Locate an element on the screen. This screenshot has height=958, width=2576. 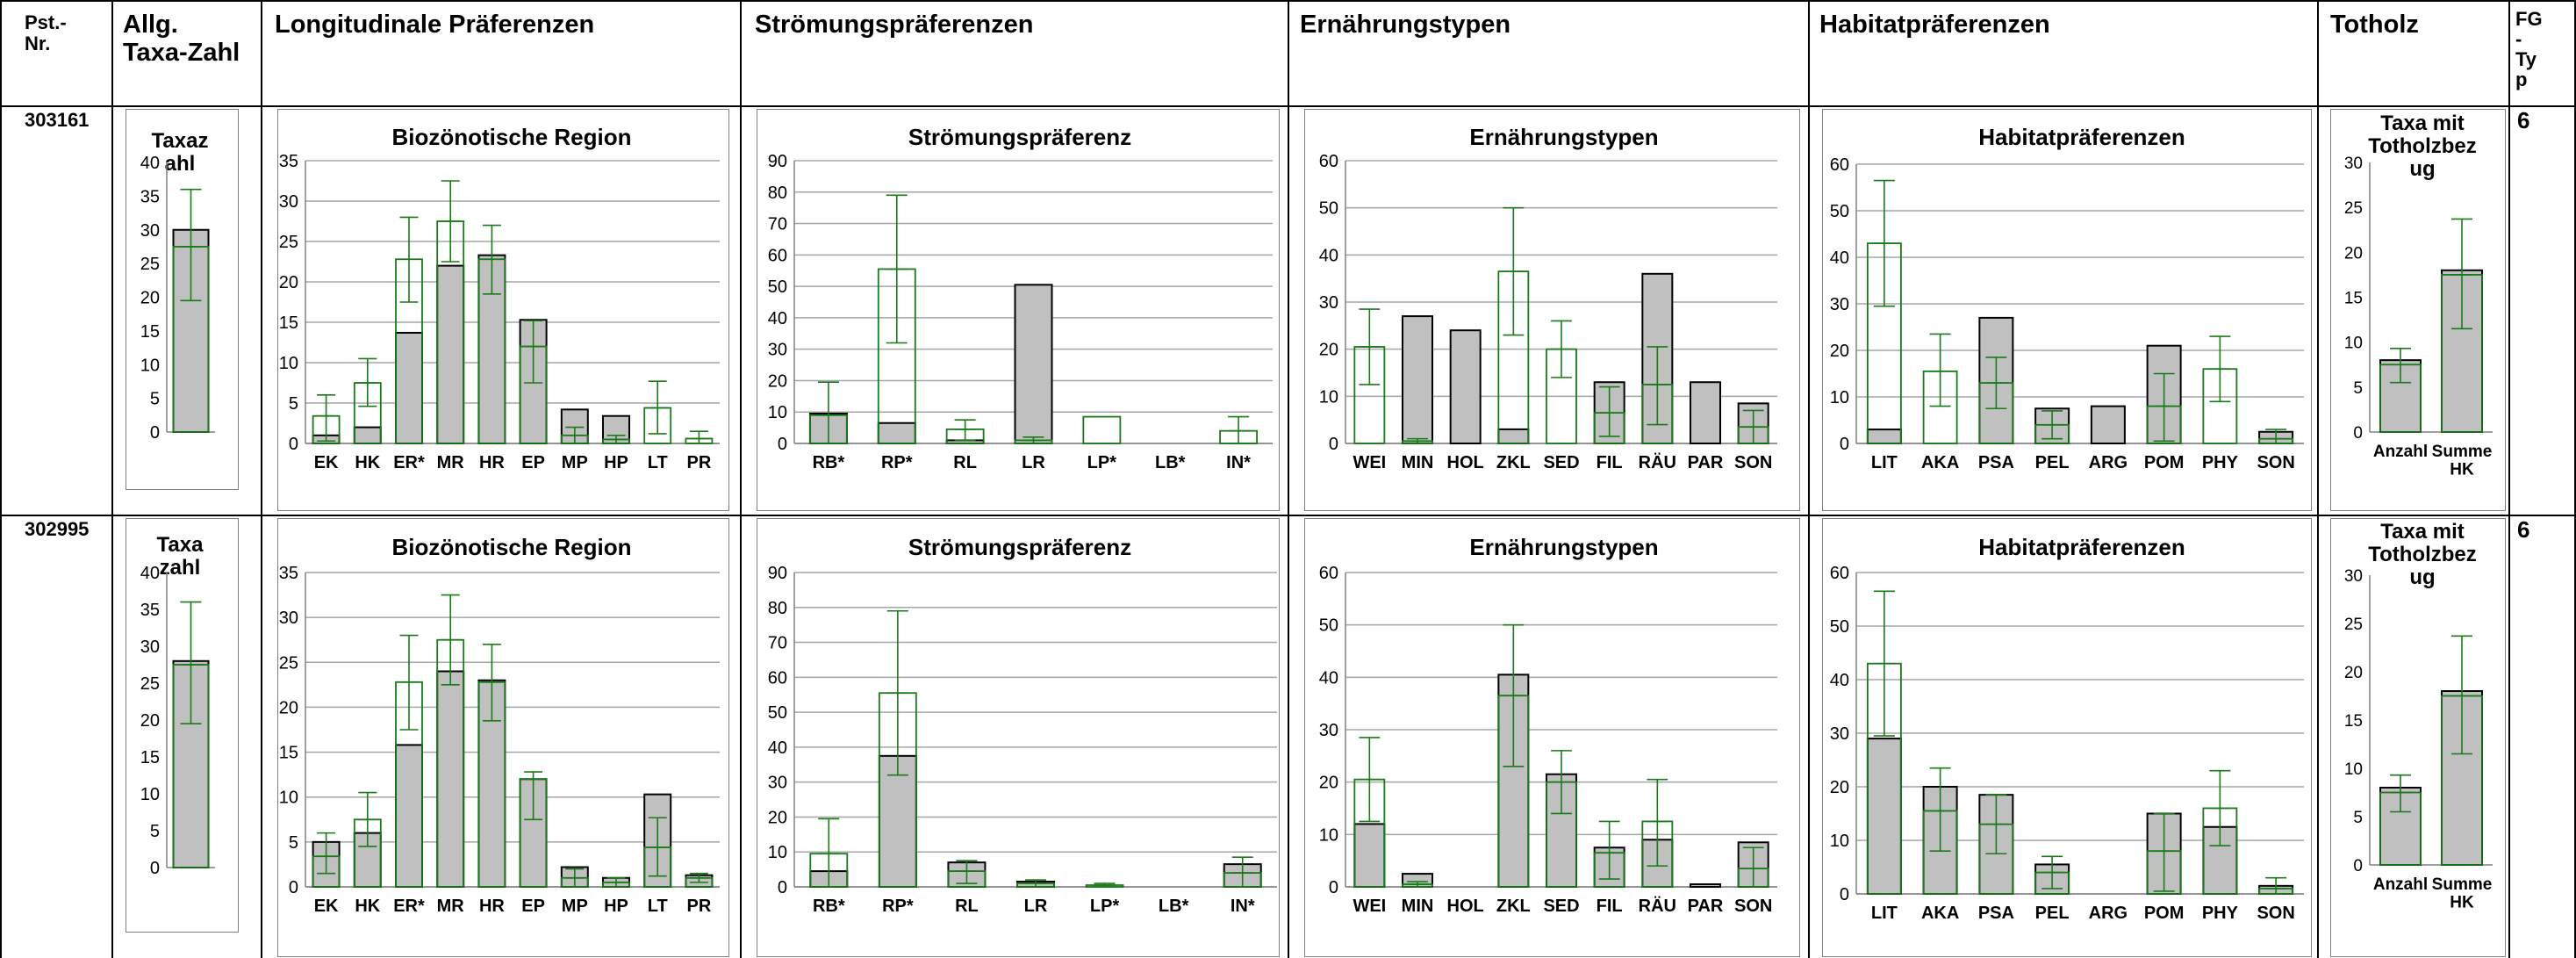
x-tick-label: PR is located at coordinates (699, 463).